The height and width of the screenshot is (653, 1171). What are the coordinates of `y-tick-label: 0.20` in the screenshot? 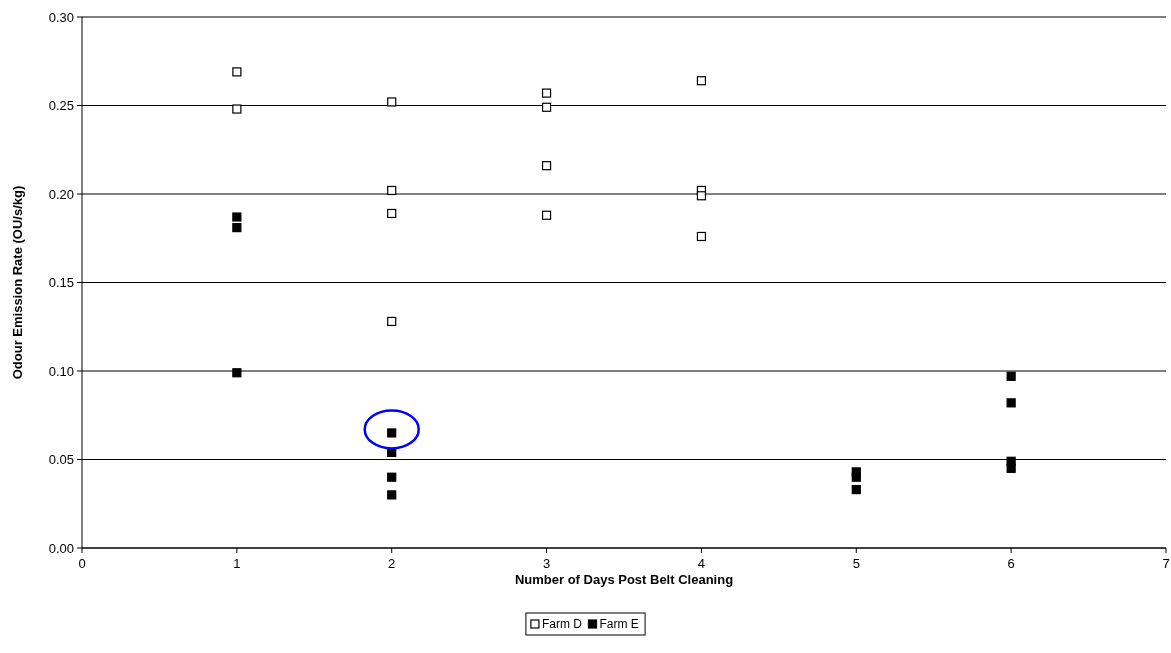 It's located at (61, 194).